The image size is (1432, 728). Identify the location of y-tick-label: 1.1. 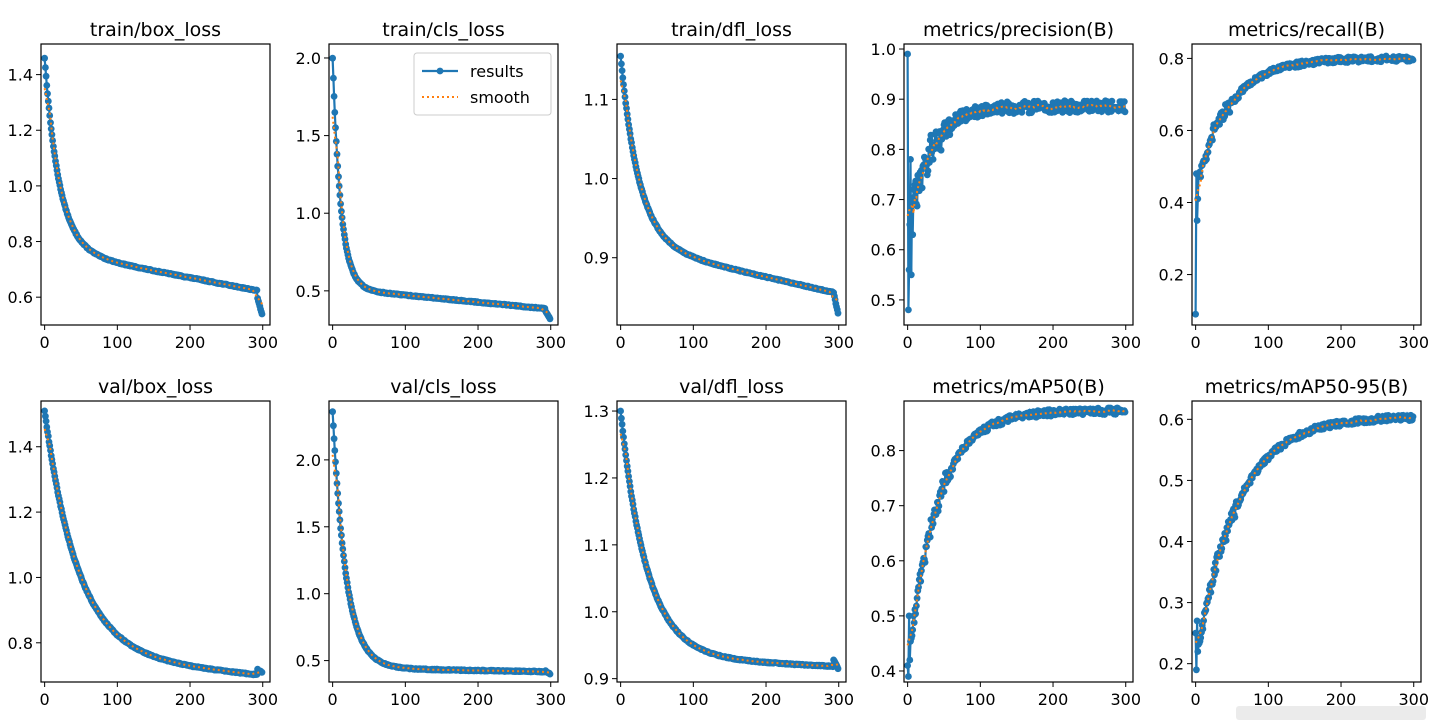
(596, 99).